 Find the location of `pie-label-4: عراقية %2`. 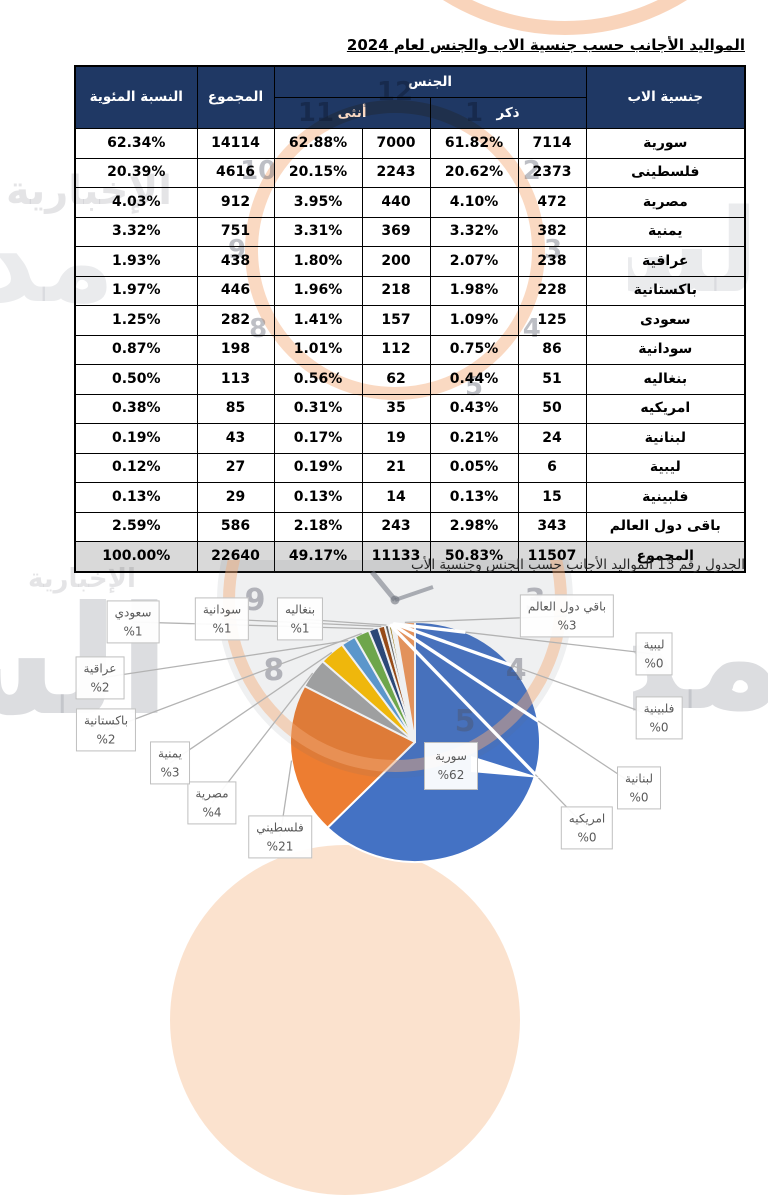

pie-label-4: عراقية %2 is located at coordinates (100, 678).